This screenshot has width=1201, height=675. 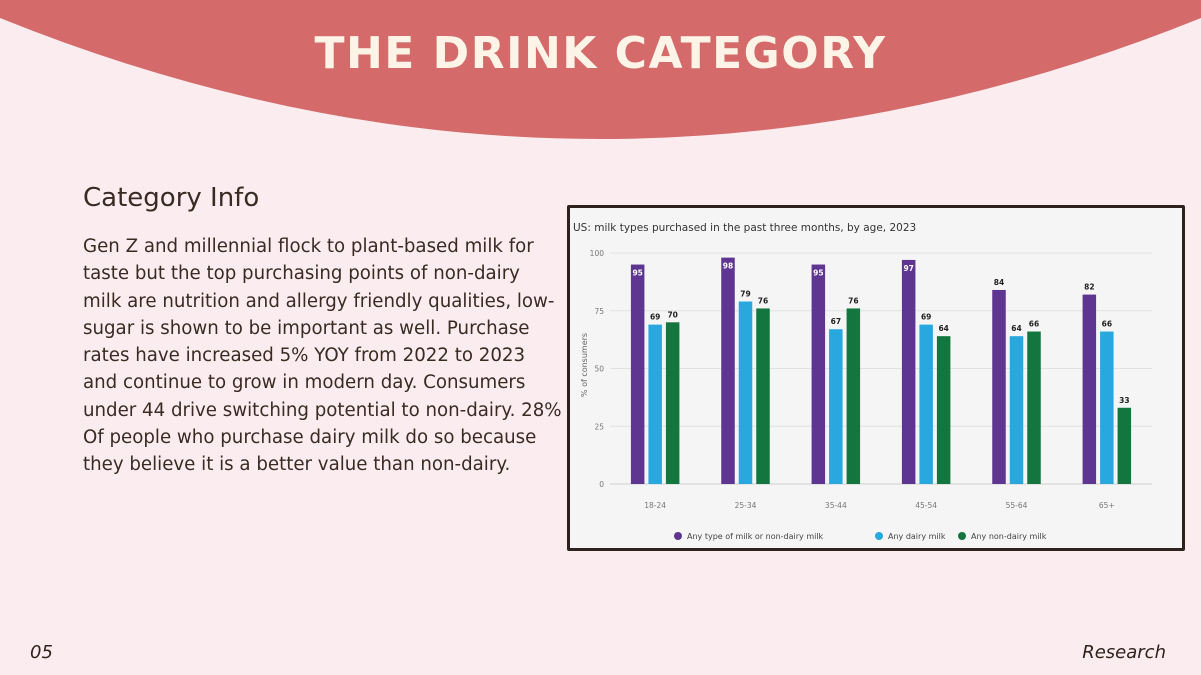 What do you see at coordinates (1124, 400) in the screenshot?
I see `data-label: 33` at bounding box center [1124, 400].